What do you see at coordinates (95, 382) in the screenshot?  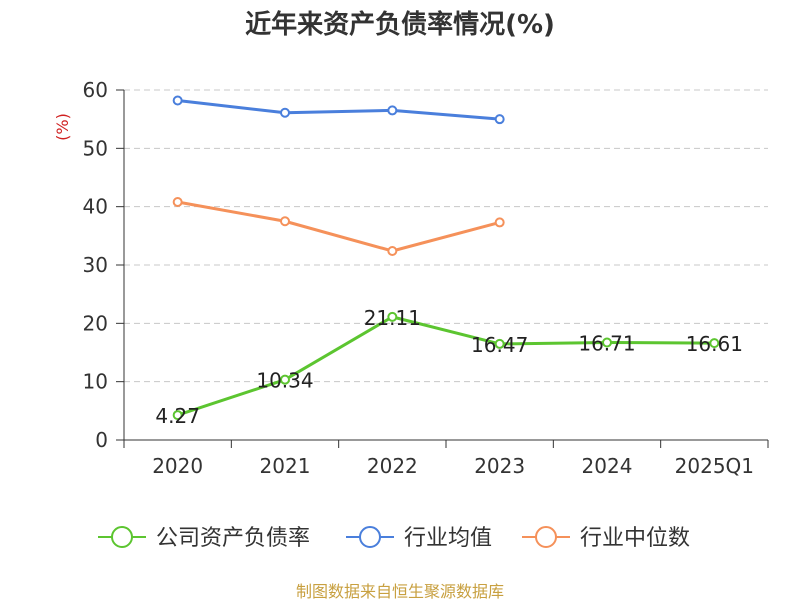 I see `y-tick-label: 10` at bounding box center [95, 382].